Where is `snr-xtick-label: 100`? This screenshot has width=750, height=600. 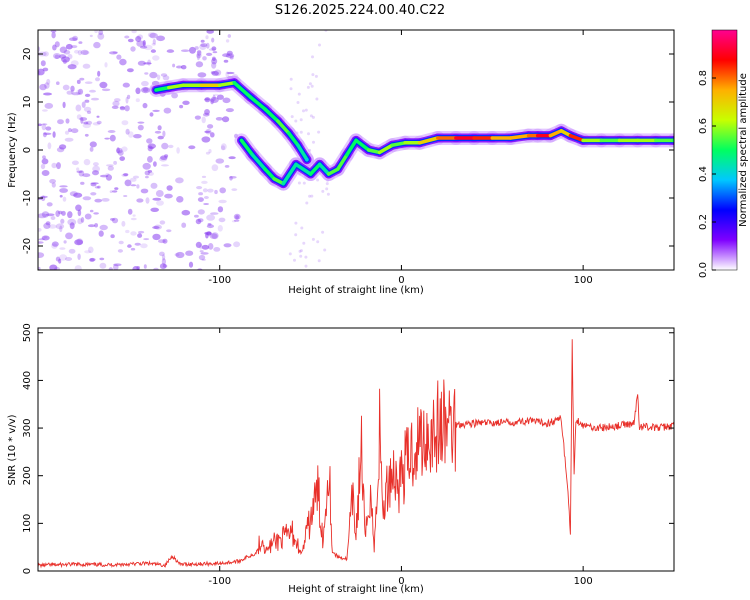 snr-xtick-label: 100 is located at coordinates (583, 581).